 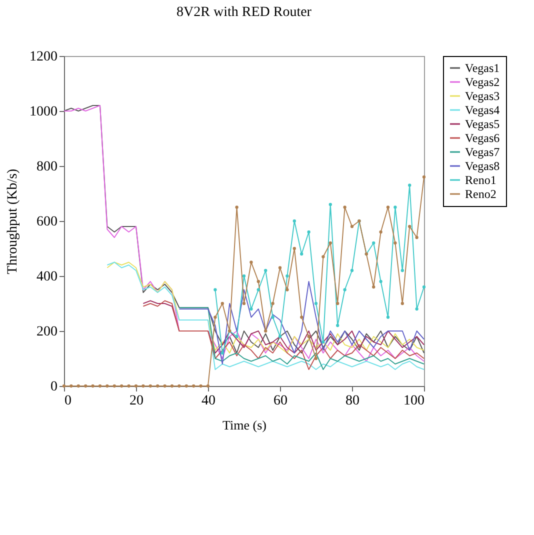 I want to click on y-tick-label: 200, so click(x=47, y=332).